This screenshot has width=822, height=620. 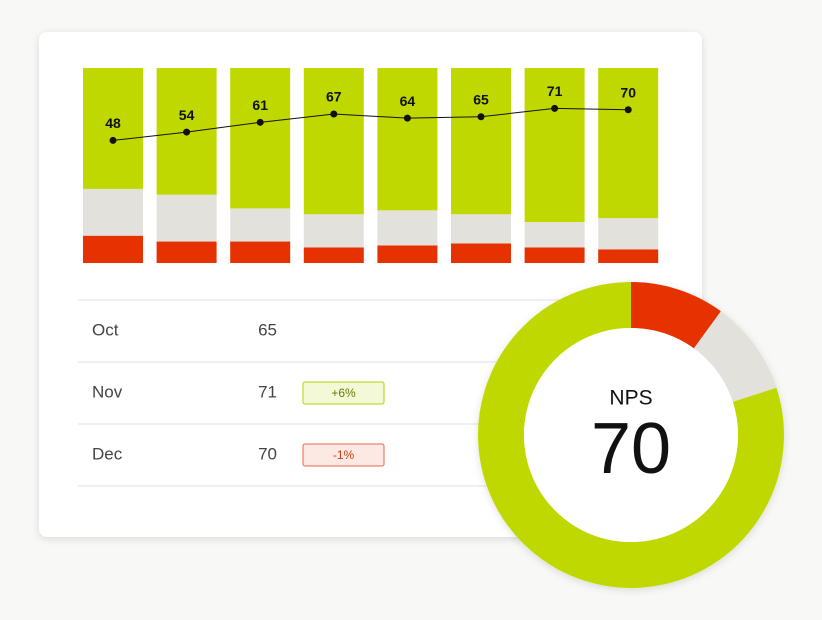 What do you see at coordinates (408, 101) in the screenshot?
I see `data-label: 64` at bounding box center [408, 101].